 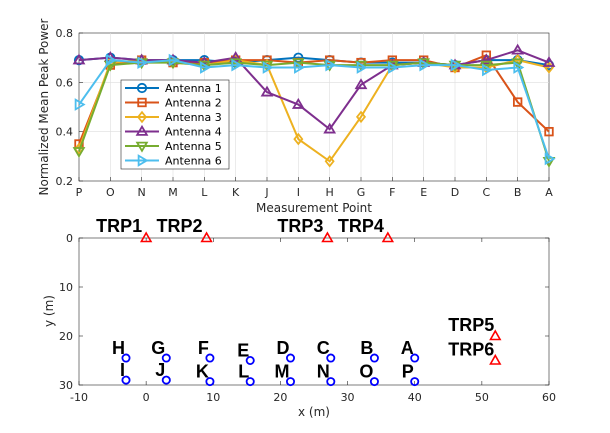 What do you see at coordinates (193, 103) in the screenshot?
I see `legend-label-antenna-2: Antenna 2` at bounding box center [193, 103].